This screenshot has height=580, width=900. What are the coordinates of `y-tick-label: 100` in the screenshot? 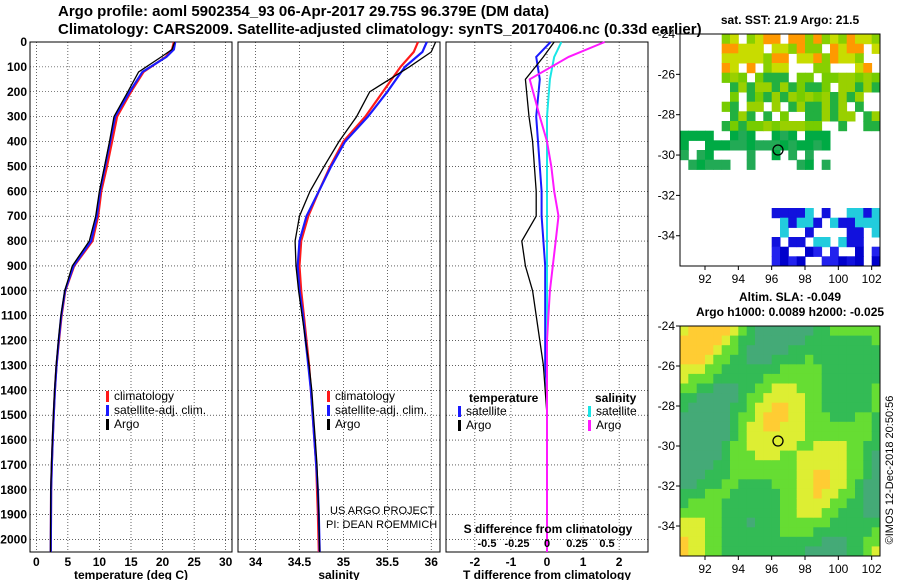 It's located at (17, 67).